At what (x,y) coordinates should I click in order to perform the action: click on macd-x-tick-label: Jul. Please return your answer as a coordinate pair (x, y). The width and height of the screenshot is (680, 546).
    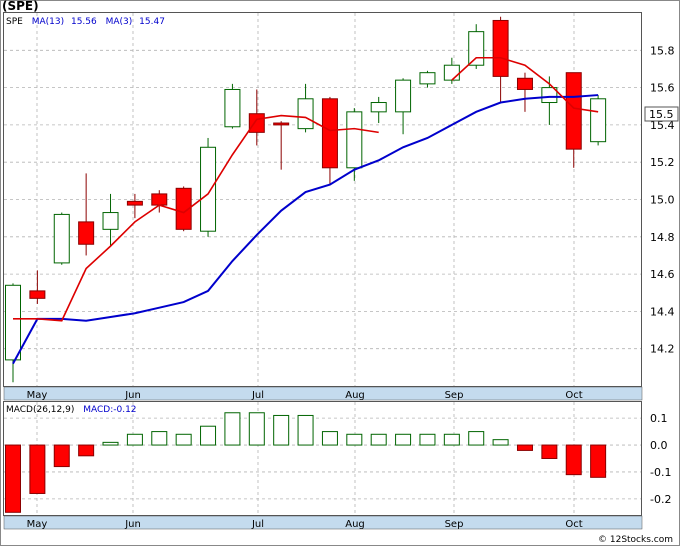
    Looking at the image, I should click on (257, 524).